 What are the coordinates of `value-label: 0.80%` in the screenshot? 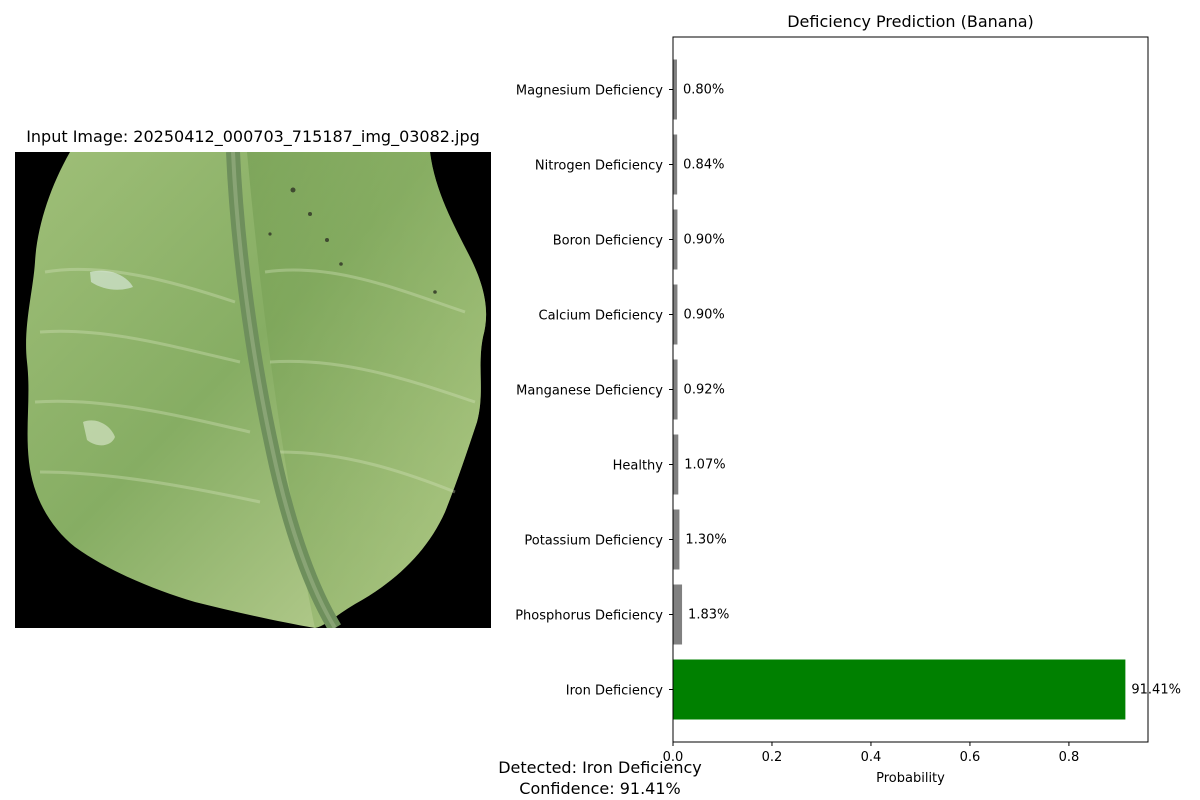 It's located at (703, 90).